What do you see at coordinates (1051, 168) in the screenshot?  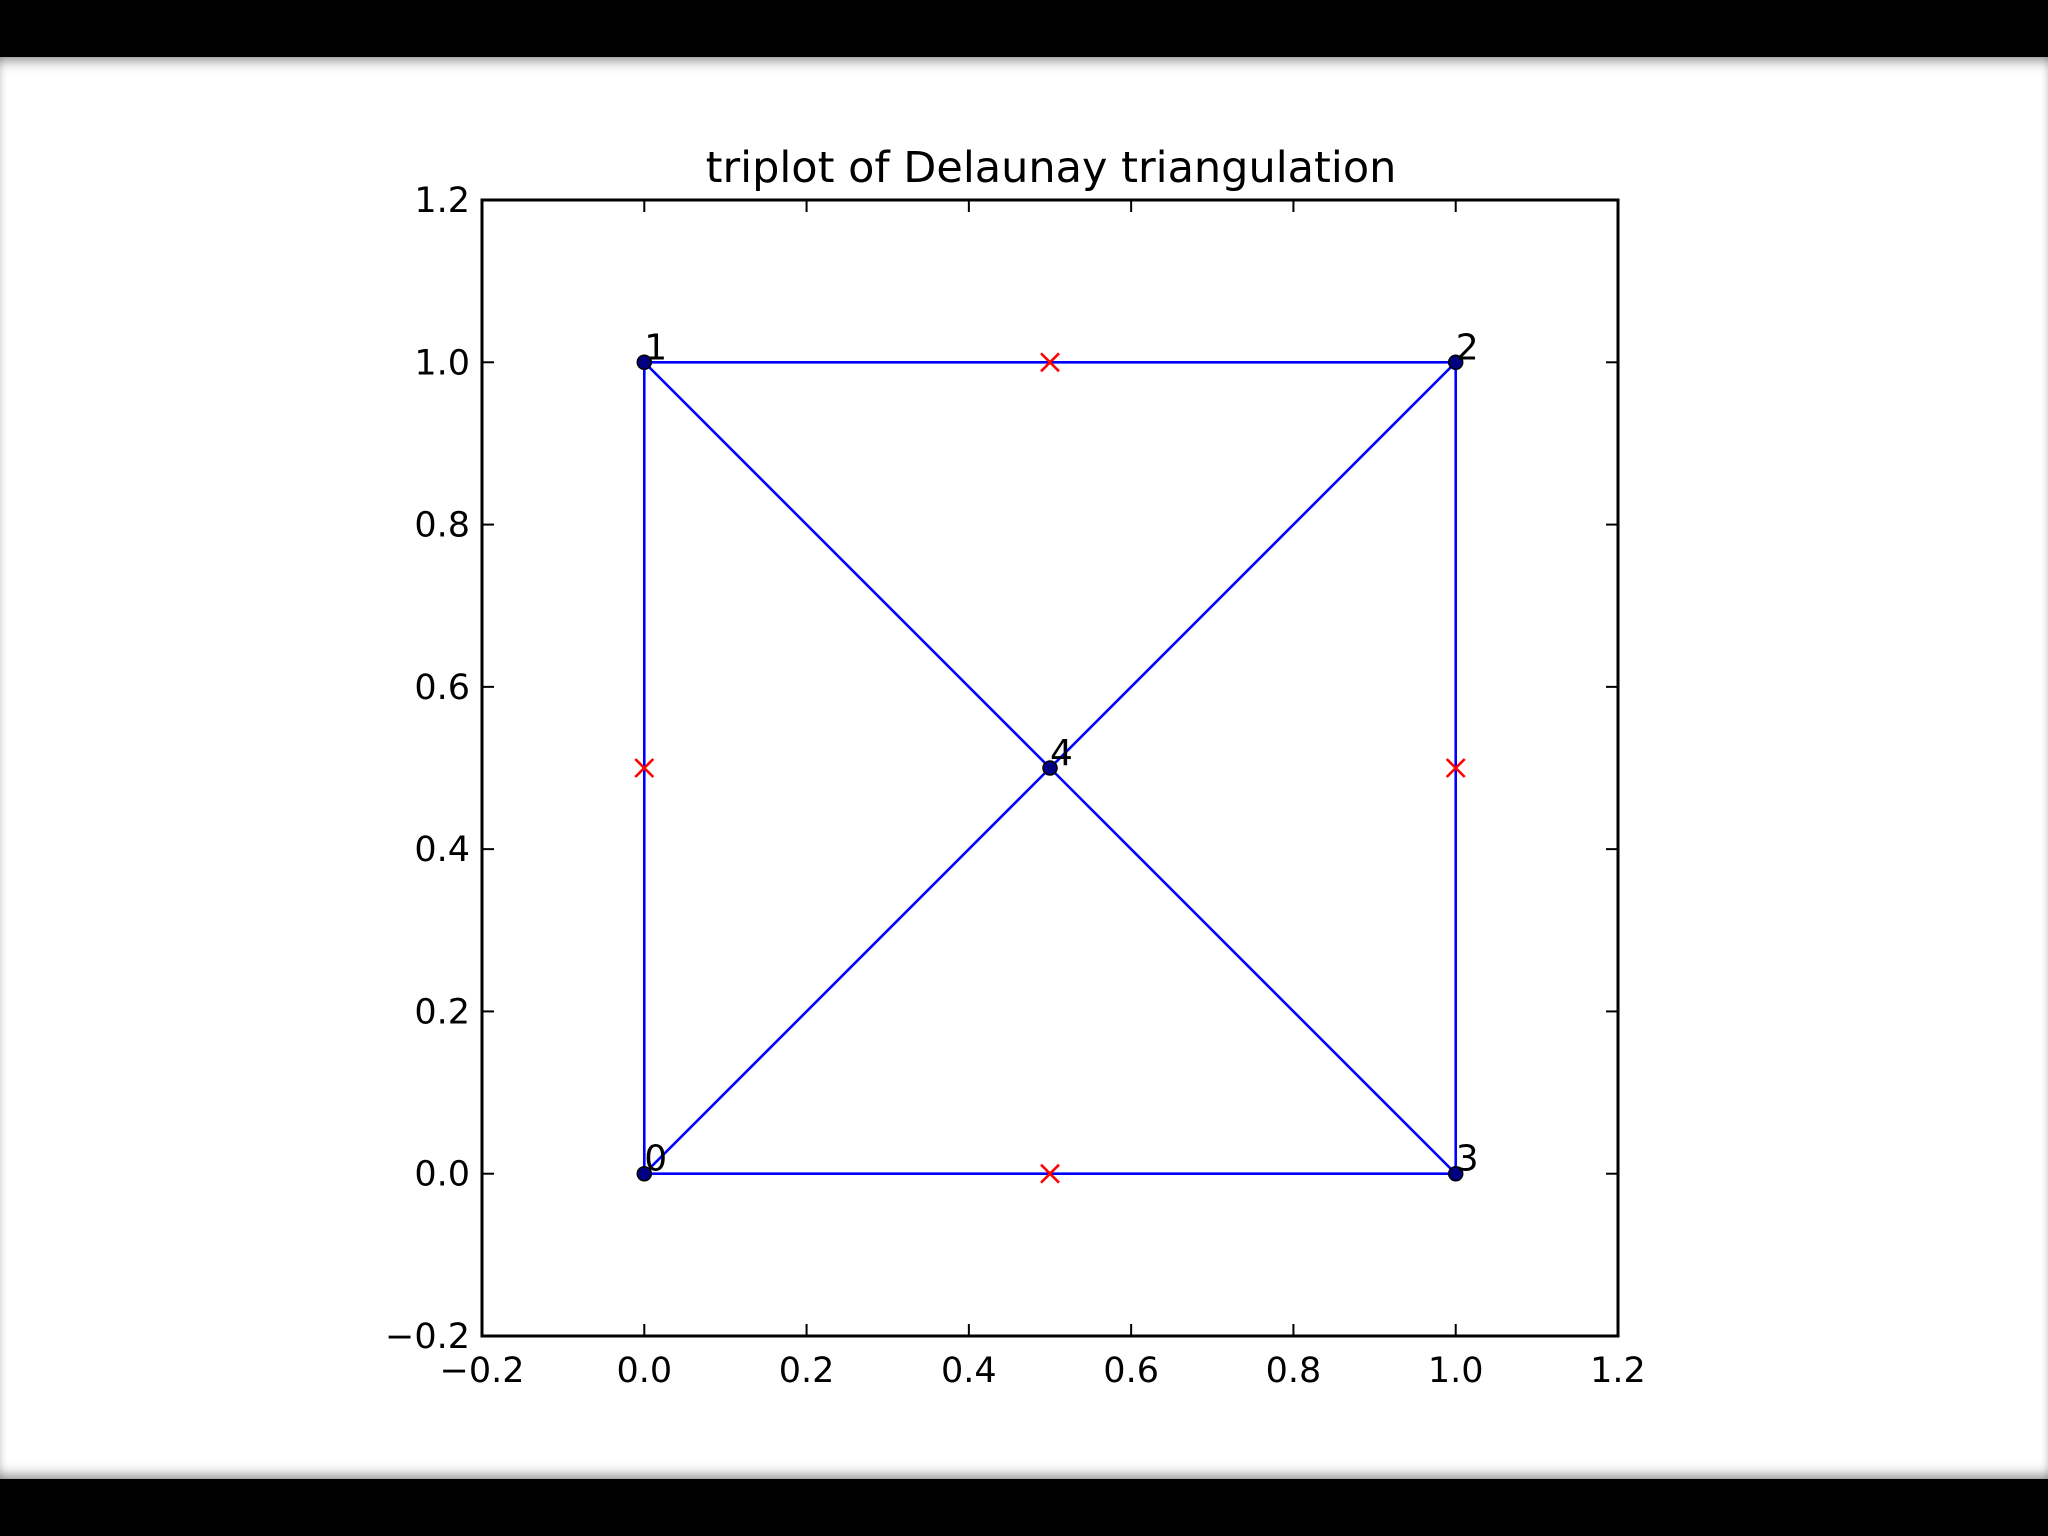 I see `chart-title: triplot of Delaunay triangulation` at bounding box center [1051, 168].